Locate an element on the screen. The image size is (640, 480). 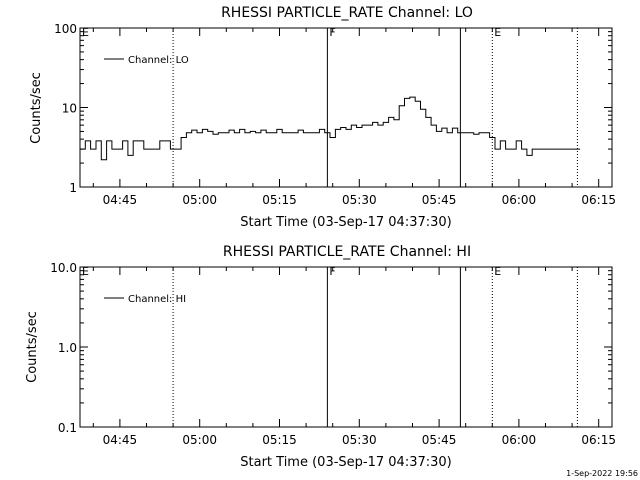
y-tick-label: 10 is located at coordinates (69, 109).